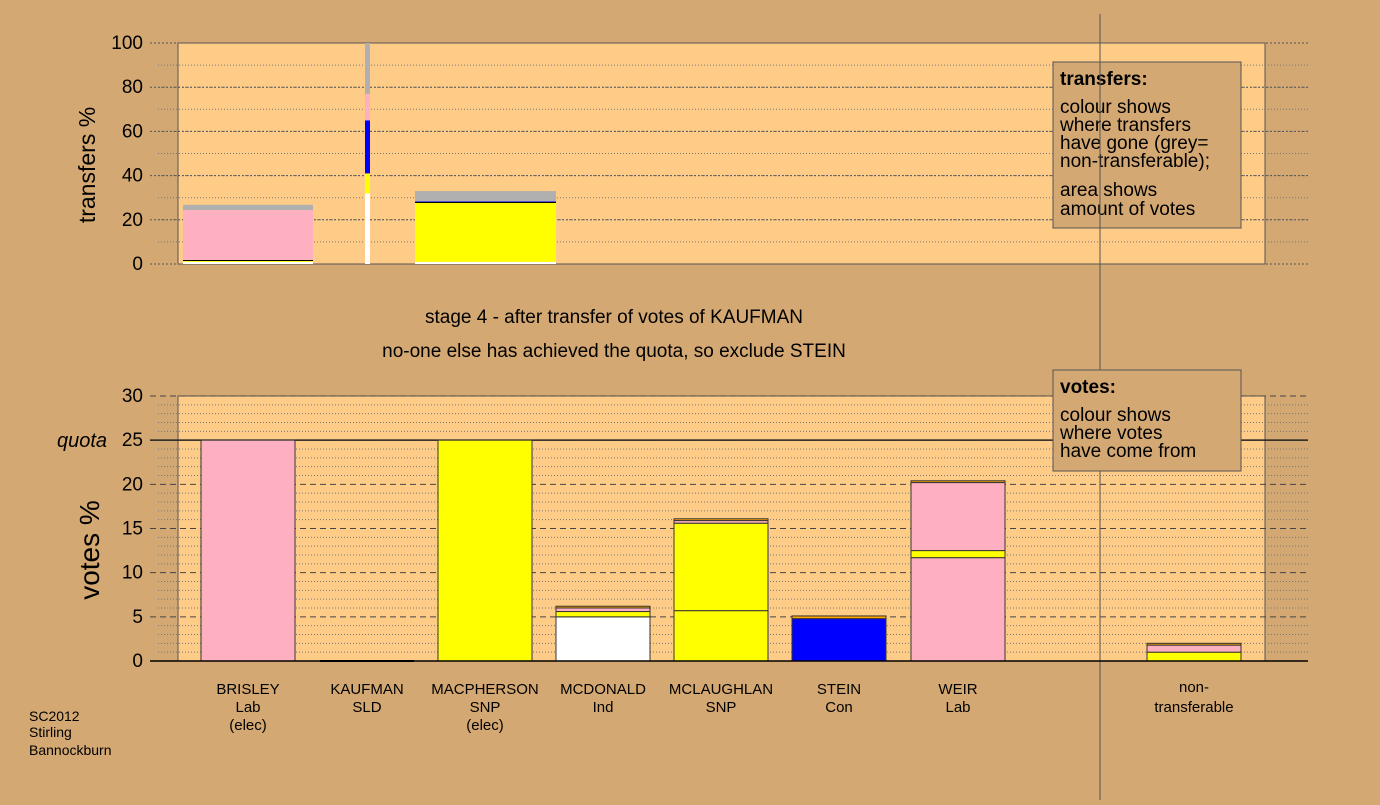 This screenshot has width=1380, height=805. What do you see at coordinates (132, 529) in the screenshot?
I see `votes-ytick-label: 15` at bounding box center [132, 529].